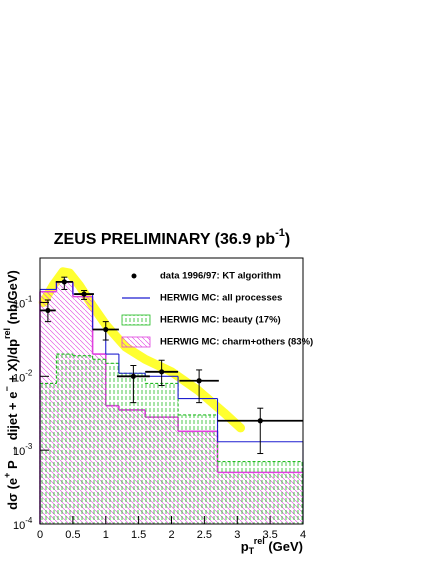 The image size is (436, 564). I want to click on y-tick-exponent: -4, so click(29, 520).